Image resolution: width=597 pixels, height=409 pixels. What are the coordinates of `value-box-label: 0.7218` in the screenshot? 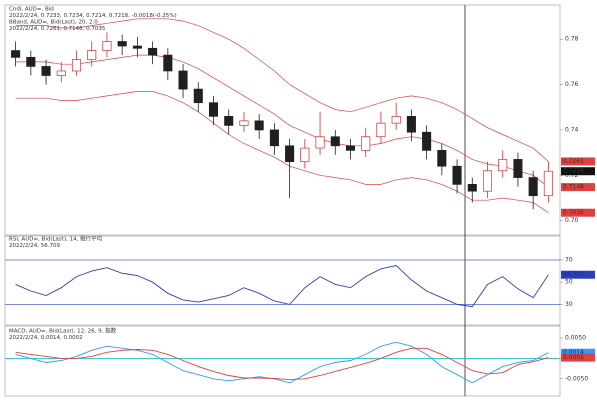 It's located at (573, 171).